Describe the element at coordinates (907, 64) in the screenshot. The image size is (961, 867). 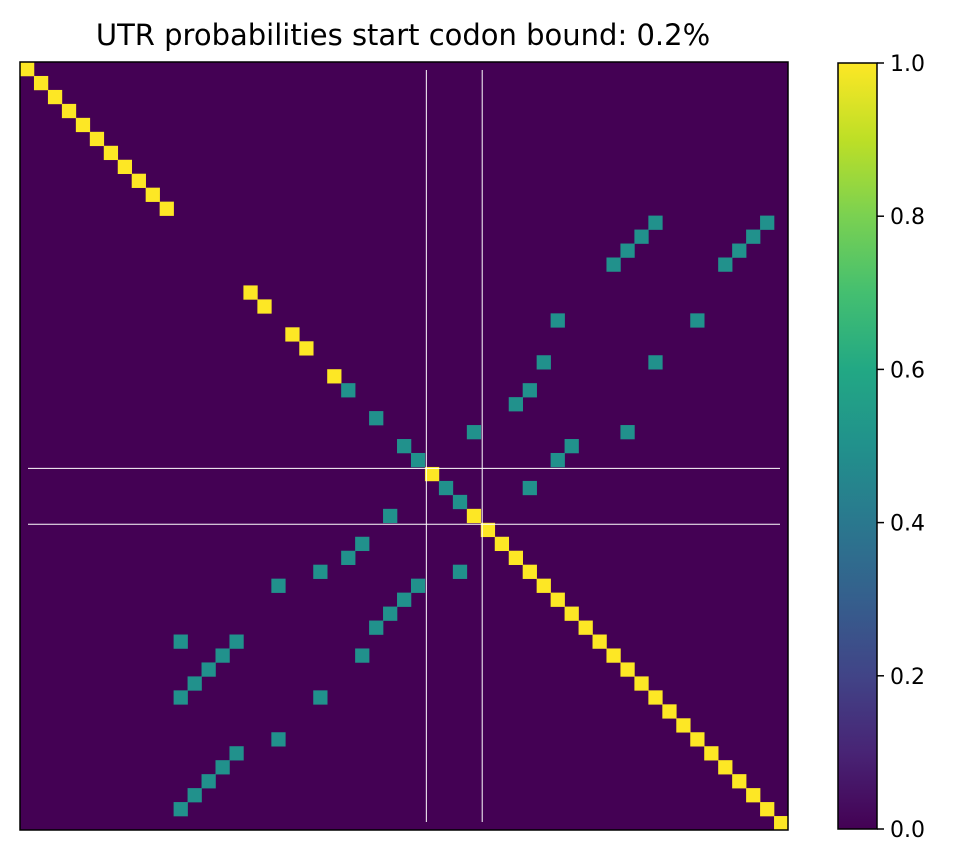
I see `colorbar-tick-label: 1.0` at that location.